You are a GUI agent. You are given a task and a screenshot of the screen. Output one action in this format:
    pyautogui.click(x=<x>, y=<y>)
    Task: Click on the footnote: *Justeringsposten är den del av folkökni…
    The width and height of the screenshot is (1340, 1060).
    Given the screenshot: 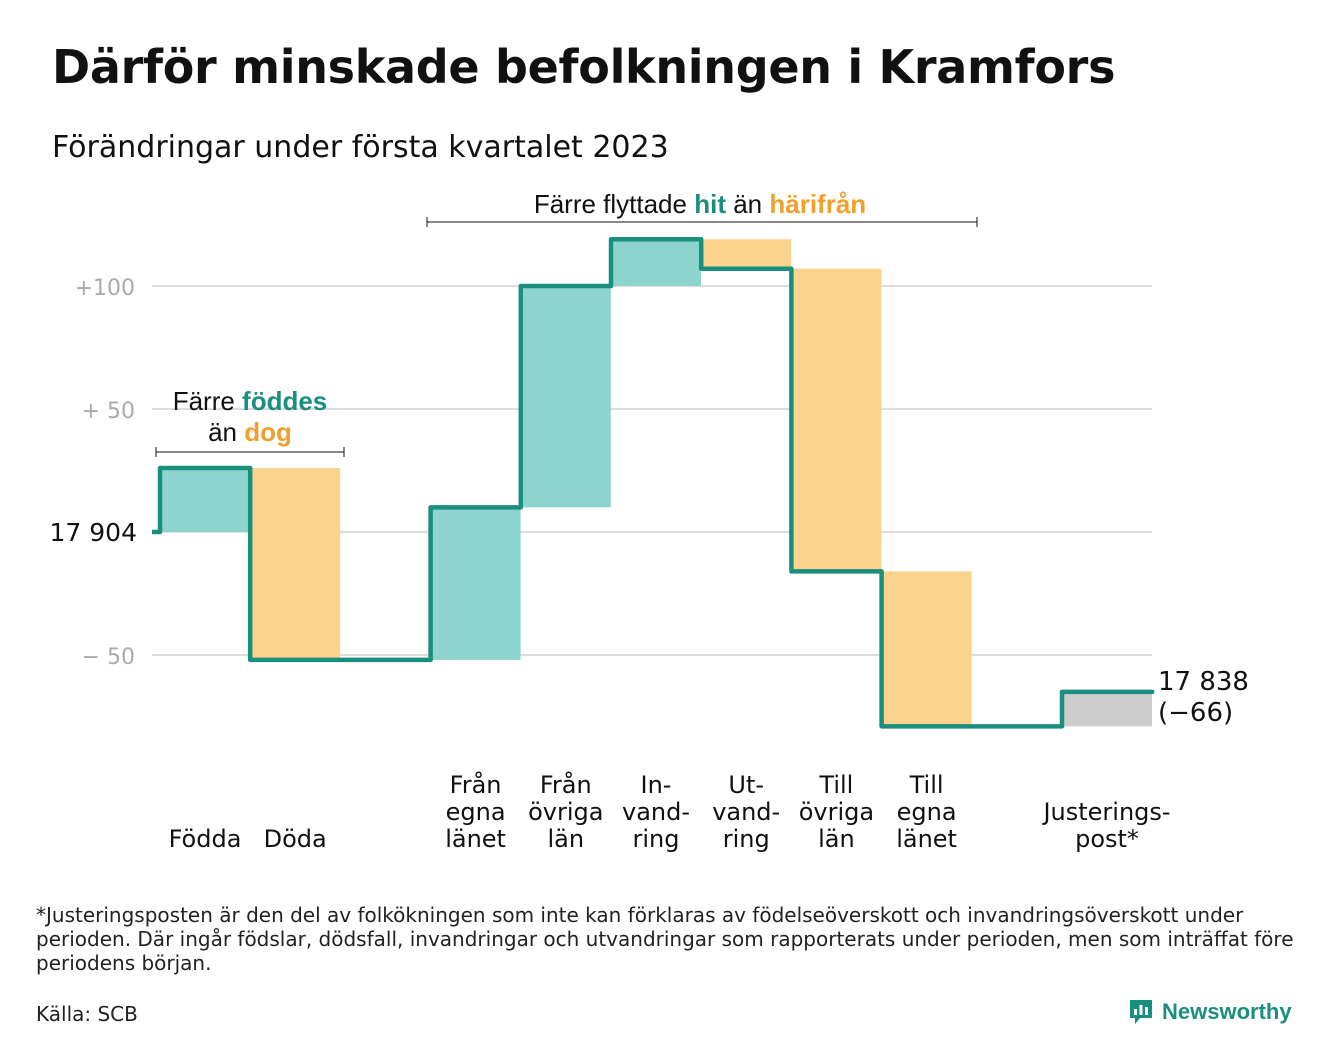 What is the action you would take?
    pyautogui.click(x=665, y=939)
    